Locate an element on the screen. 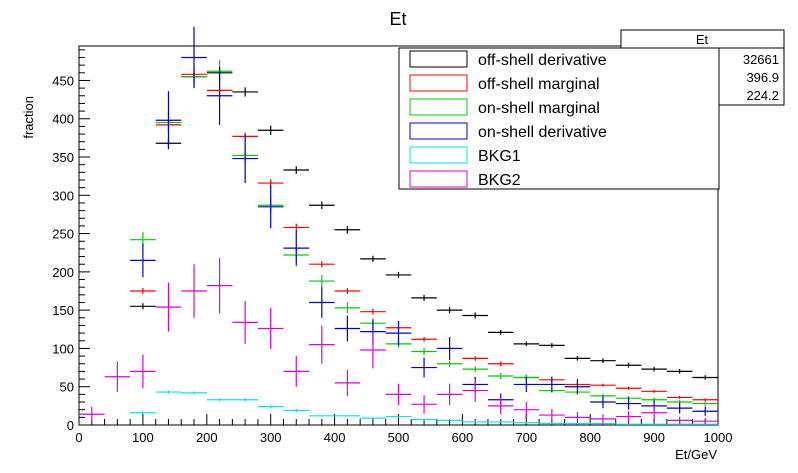 The height and width of the screenshot is (473, 798). legend-item: off-shell derivative is located at coordinates (508, 59).